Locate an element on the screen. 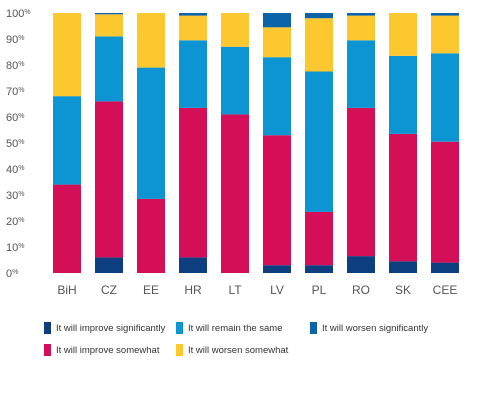  bar-segment-sk-it-will-improve-somewhat is located at coordinates (403, 197).